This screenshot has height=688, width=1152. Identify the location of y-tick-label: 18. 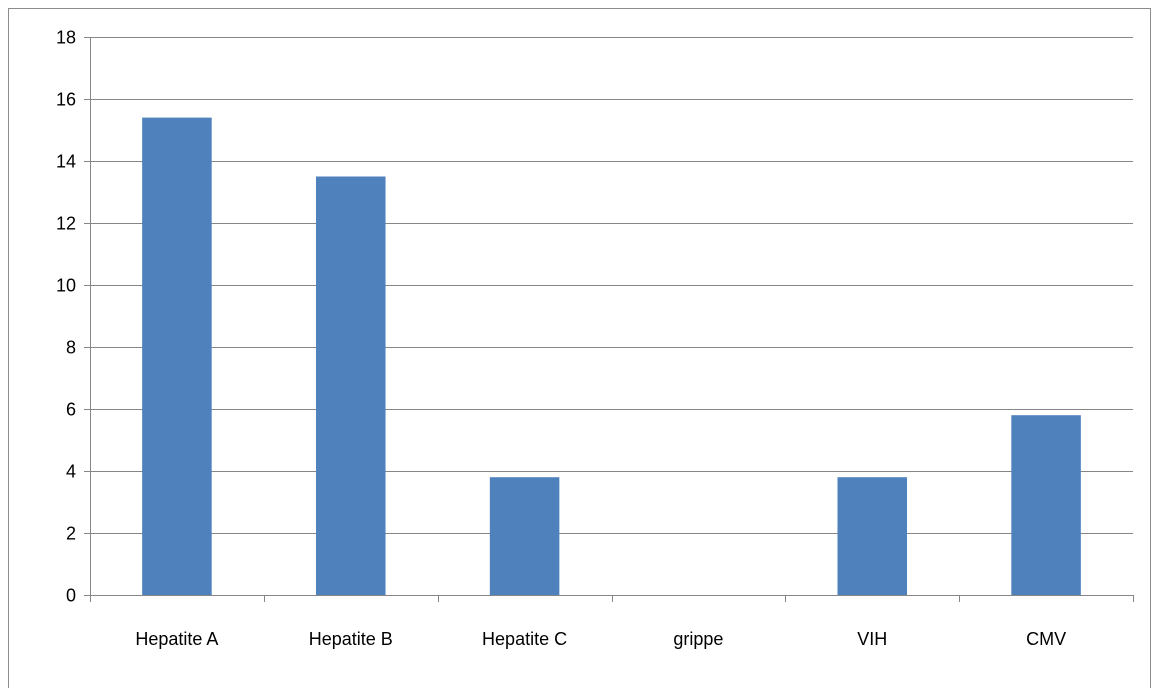
(66, 38).